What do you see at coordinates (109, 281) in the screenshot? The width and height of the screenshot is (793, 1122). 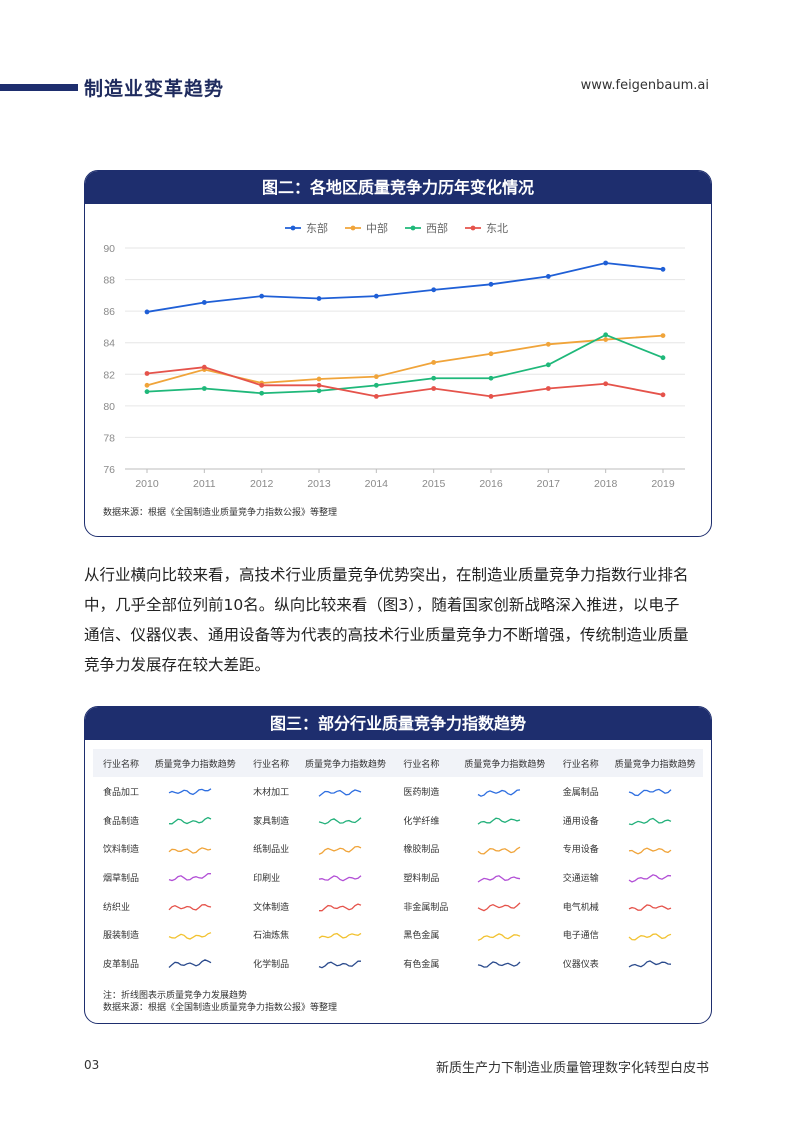 I see `y-tick-label: 88` at bounding box center [109, 281].